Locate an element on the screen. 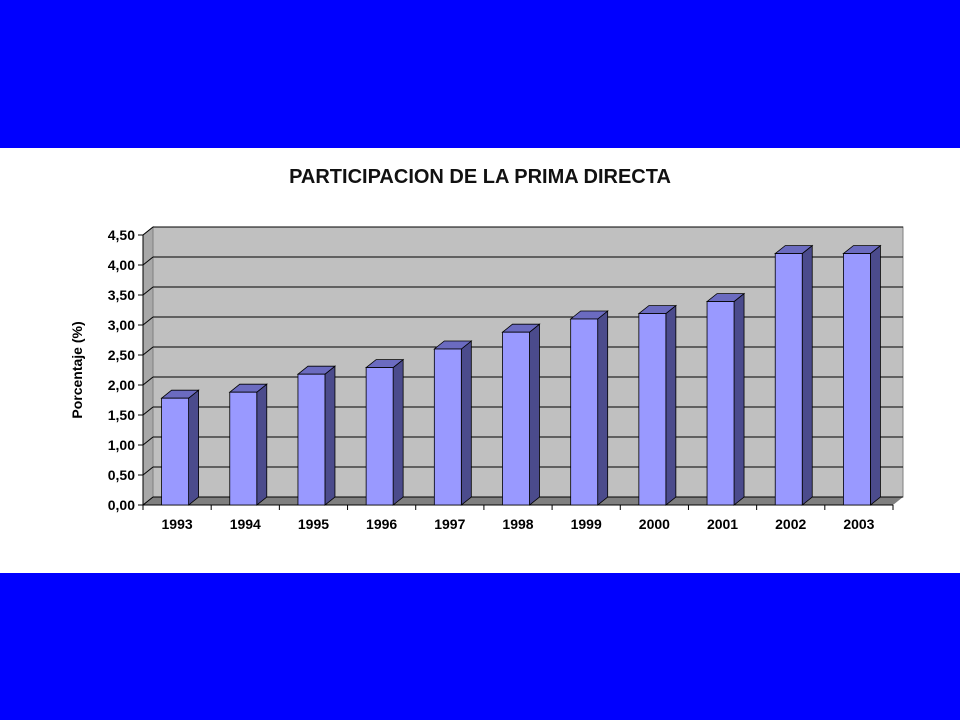 This screenshot has height=720, width=960. y-tick-label: 4,00 is located at coordinates (121, 265).